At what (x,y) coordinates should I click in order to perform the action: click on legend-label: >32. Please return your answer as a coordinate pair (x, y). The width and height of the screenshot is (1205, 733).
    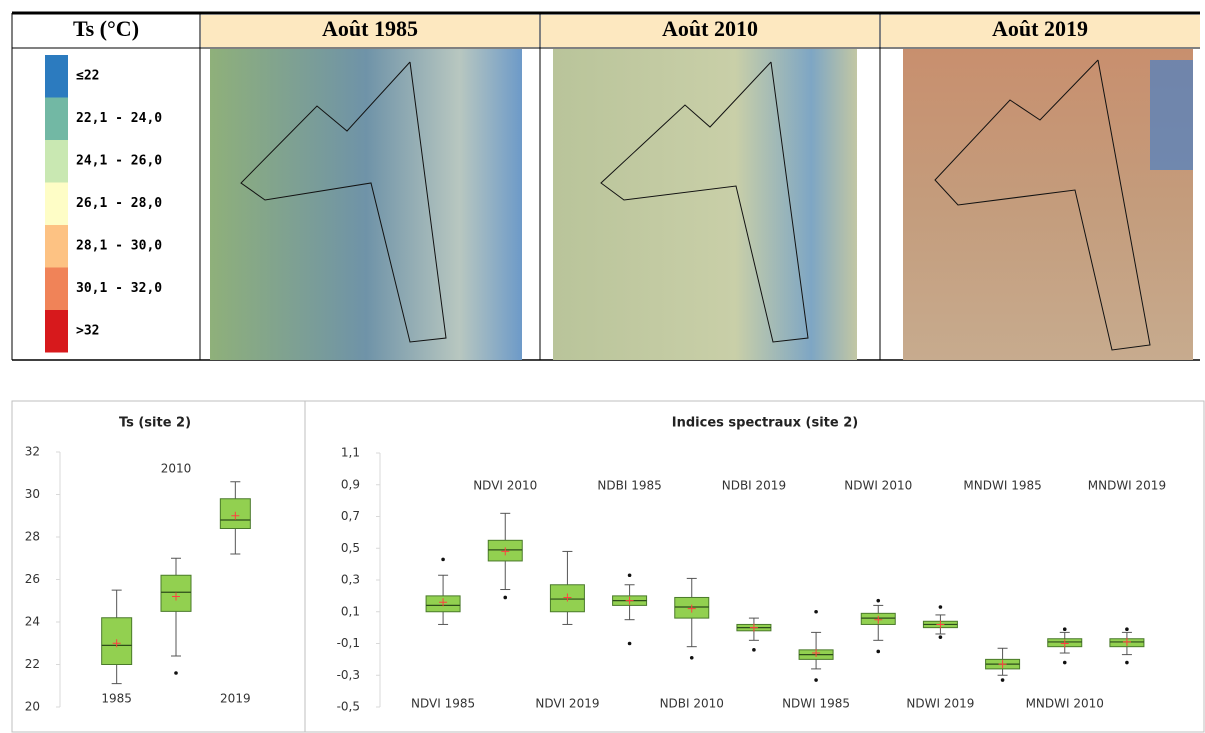
    Looking at the image, I should click on (87, 331).